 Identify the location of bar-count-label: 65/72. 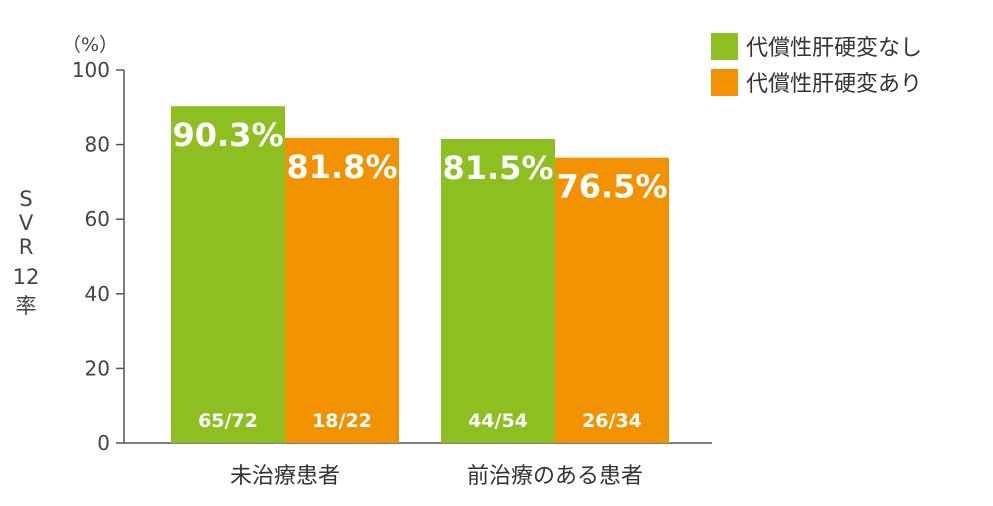
(228, 421).